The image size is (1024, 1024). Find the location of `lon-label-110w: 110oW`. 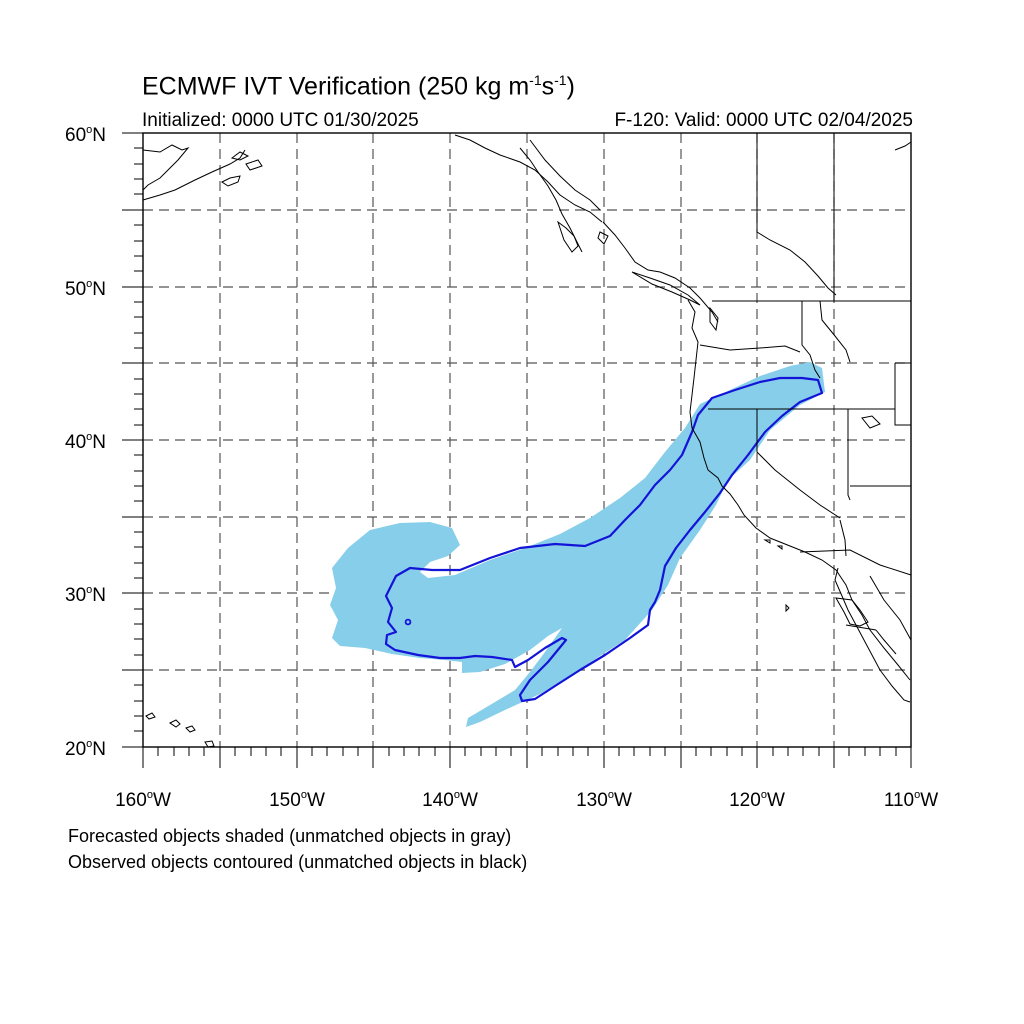

lon-label-110w: 110oW is located at coordinates (911, 800).